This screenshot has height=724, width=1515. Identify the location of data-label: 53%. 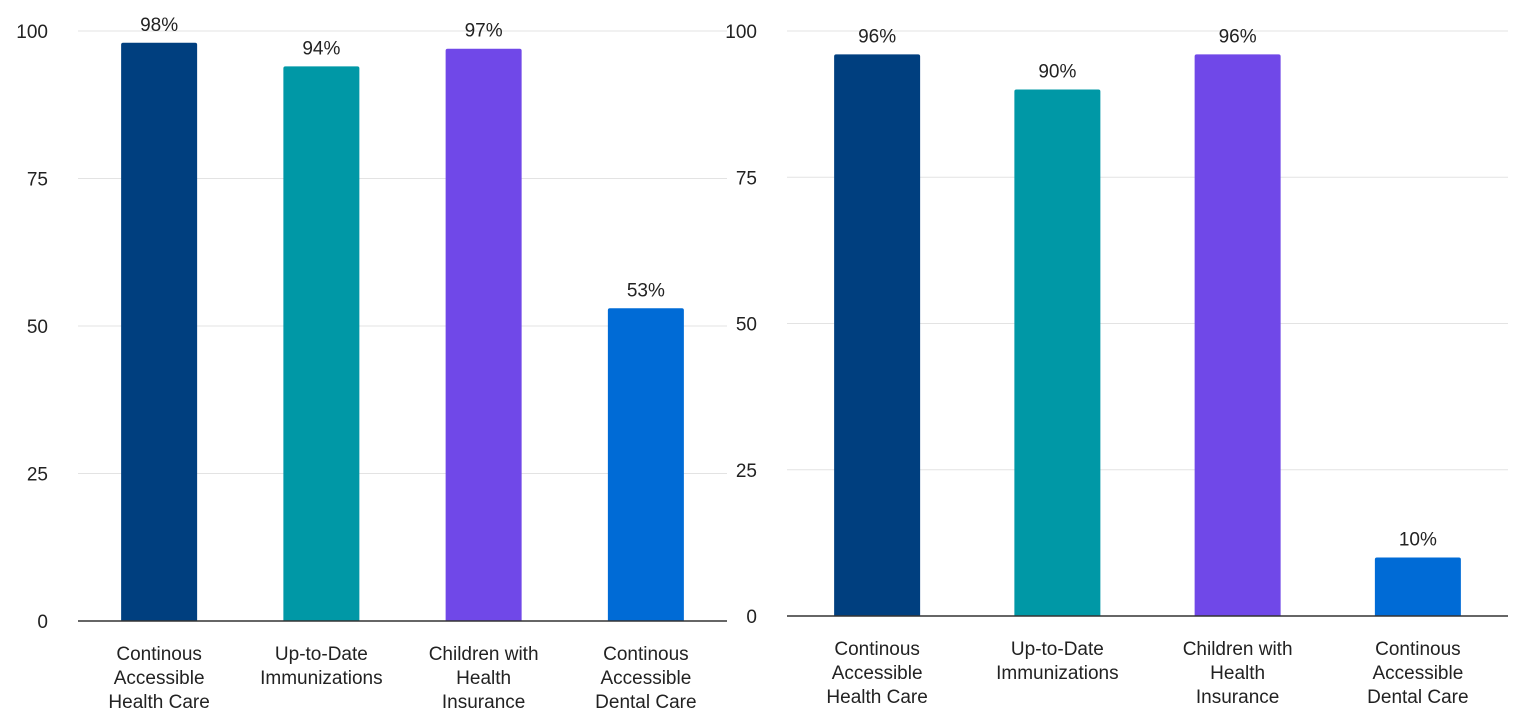
(646, 290).